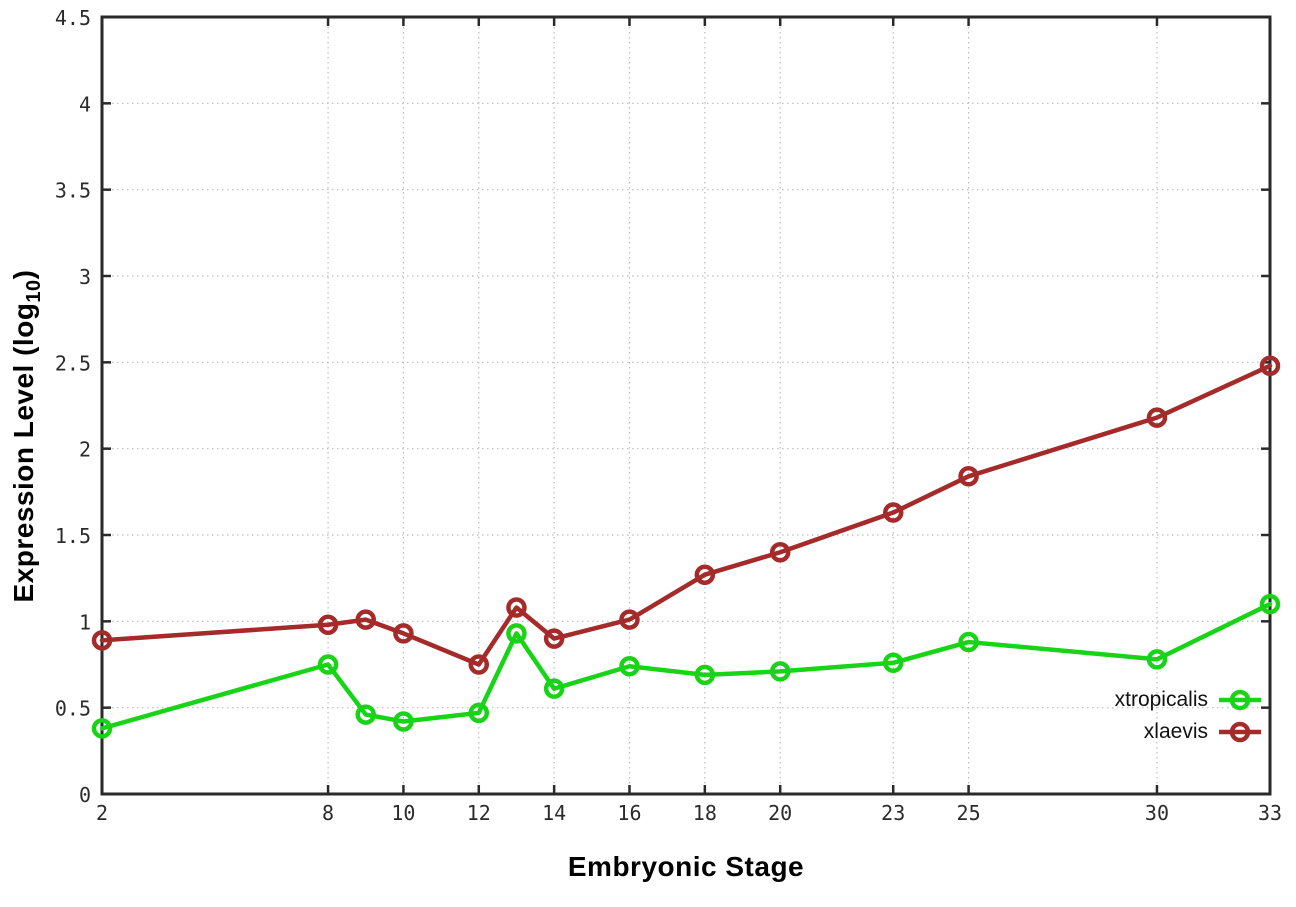  Describe the element at coordinates (85, 450) in the screenshot. I see `y-tick-label: 2` at that location.